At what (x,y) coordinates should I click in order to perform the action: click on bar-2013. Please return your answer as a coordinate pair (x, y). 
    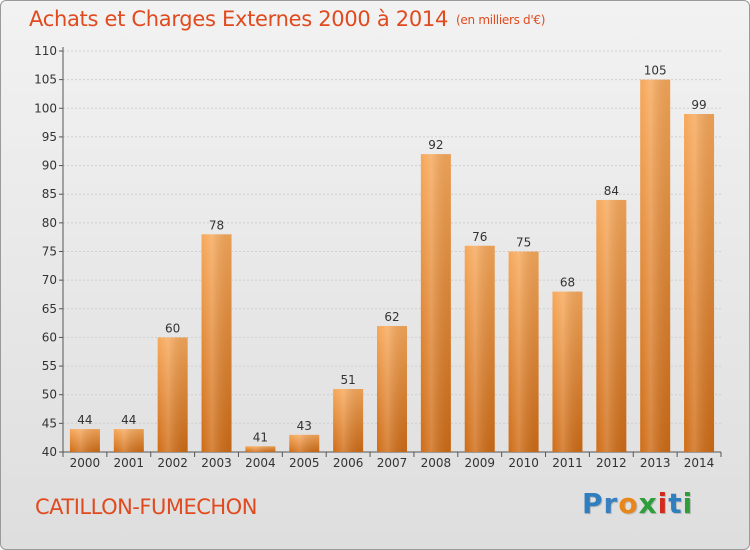
    Looking at the image, I should click on (655, 266).